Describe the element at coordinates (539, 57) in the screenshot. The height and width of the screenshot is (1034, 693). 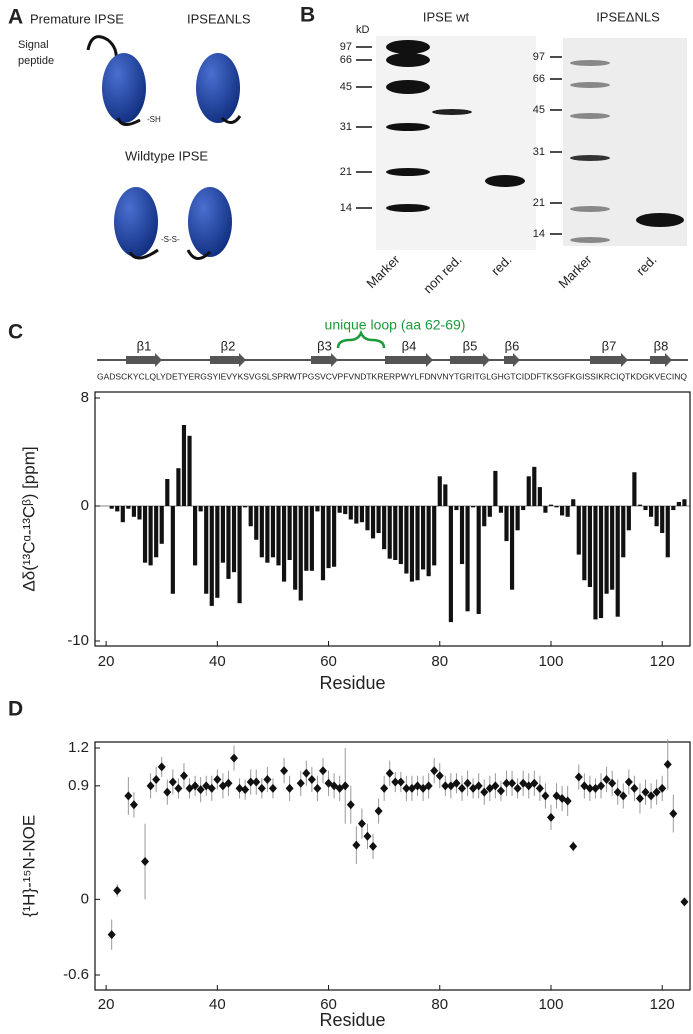
I see `marker-label: 97` at that location.